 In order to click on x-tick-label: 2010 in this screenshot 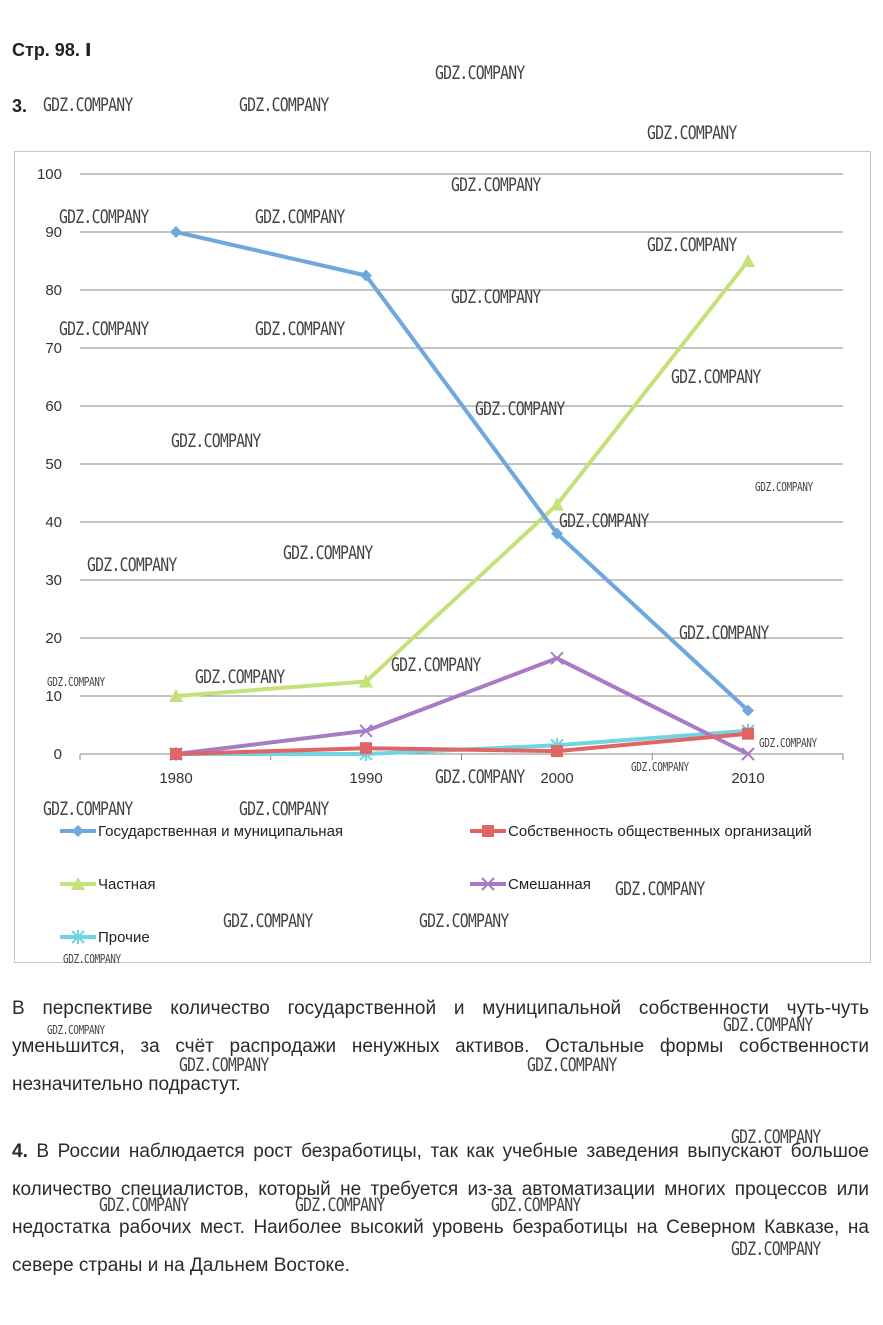, I will do `click(747, 778)`.